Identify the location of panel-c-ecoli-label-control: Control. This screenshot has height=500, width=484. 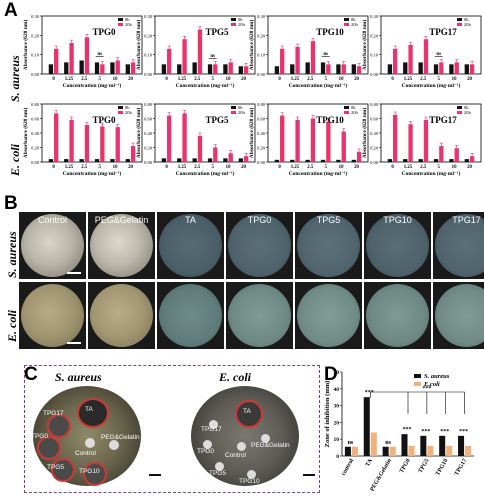
(235, 455).